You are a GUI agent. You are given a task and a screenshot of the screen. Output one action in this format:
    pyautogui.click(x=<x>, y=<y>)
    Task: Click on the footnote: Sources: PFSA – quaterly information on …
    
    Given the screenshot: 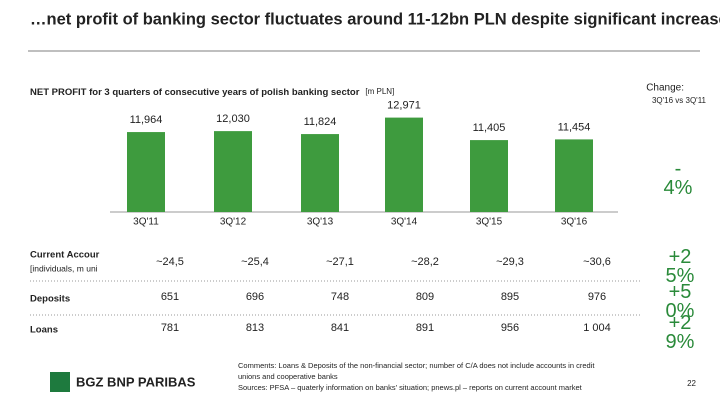 What is the action you would take?
    pyautogui.click(x=410, y=387)
    